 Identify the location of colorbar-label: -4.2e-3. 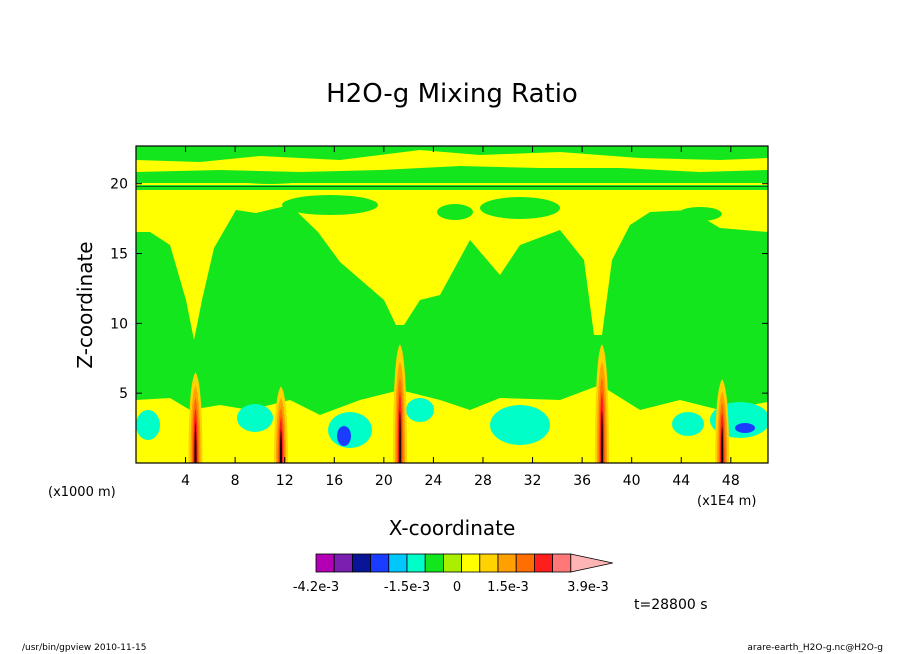
(316, 587).